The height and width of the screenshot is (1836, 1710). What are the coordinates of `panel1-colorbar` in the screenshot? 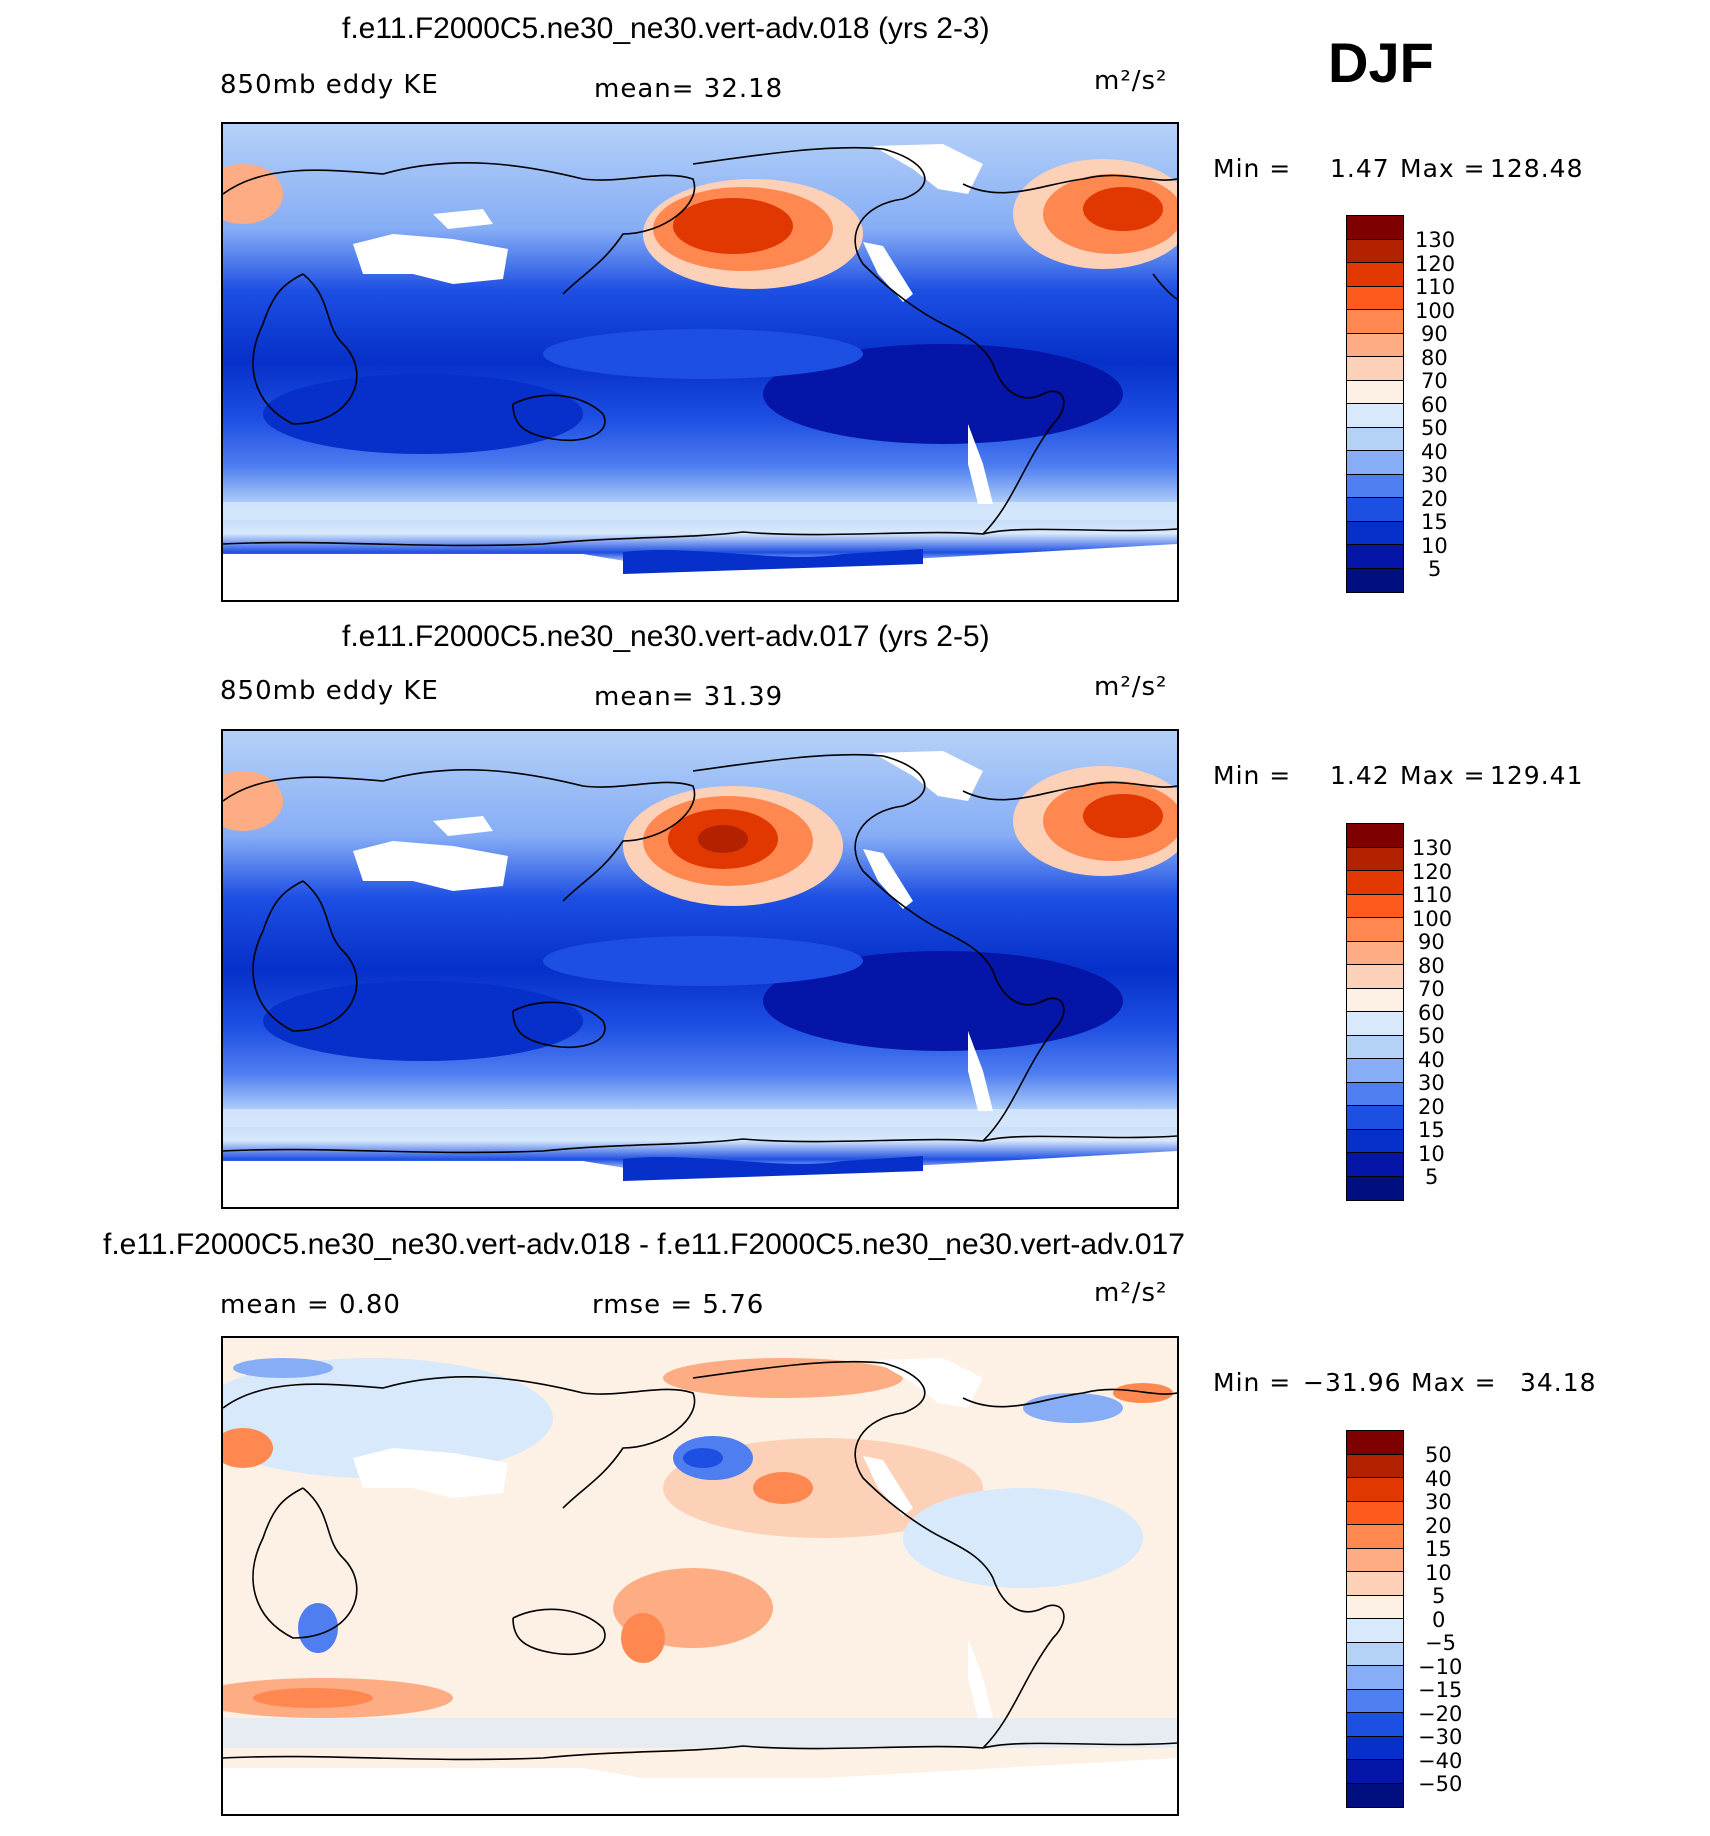 It's located at (1375, 404).